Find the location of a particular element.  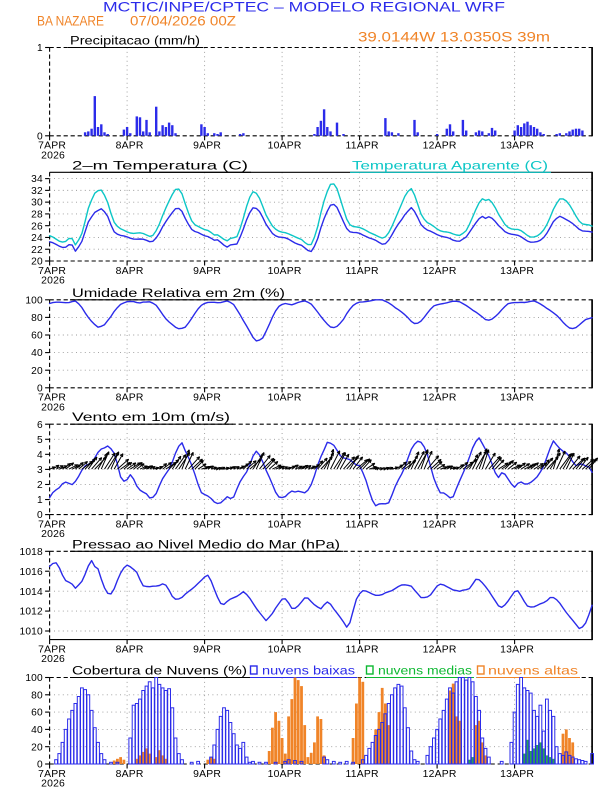

svg-text: 07/04/2026 00Z is located at coordinates (183, 22).